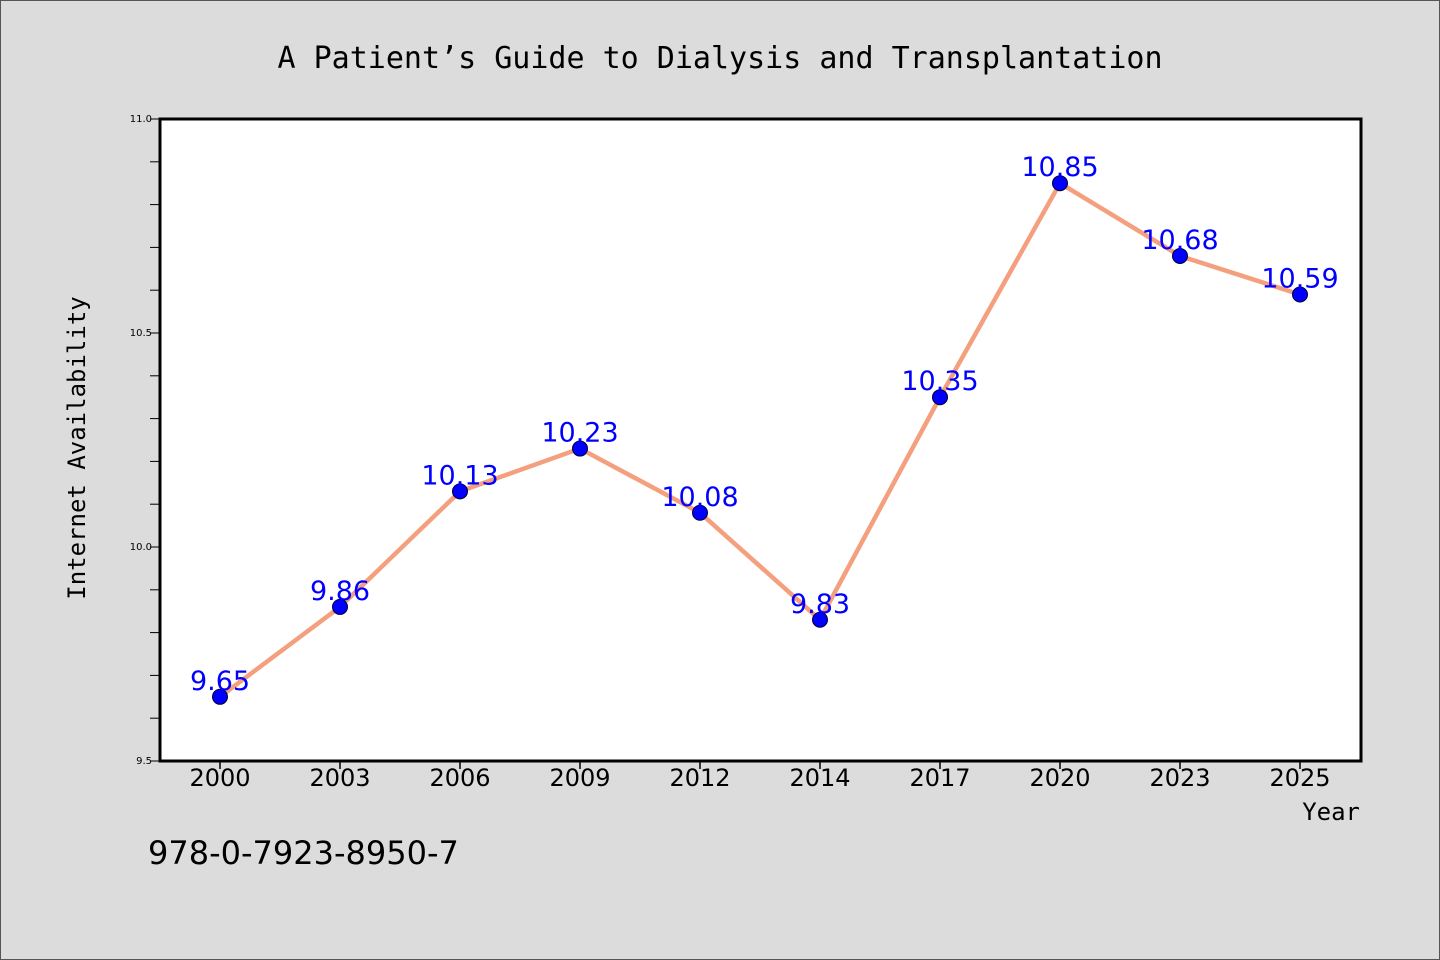 The width and height of the screenshot is (1440, 960). I want to click on x-tick-label: 2000, so click(219, 778).